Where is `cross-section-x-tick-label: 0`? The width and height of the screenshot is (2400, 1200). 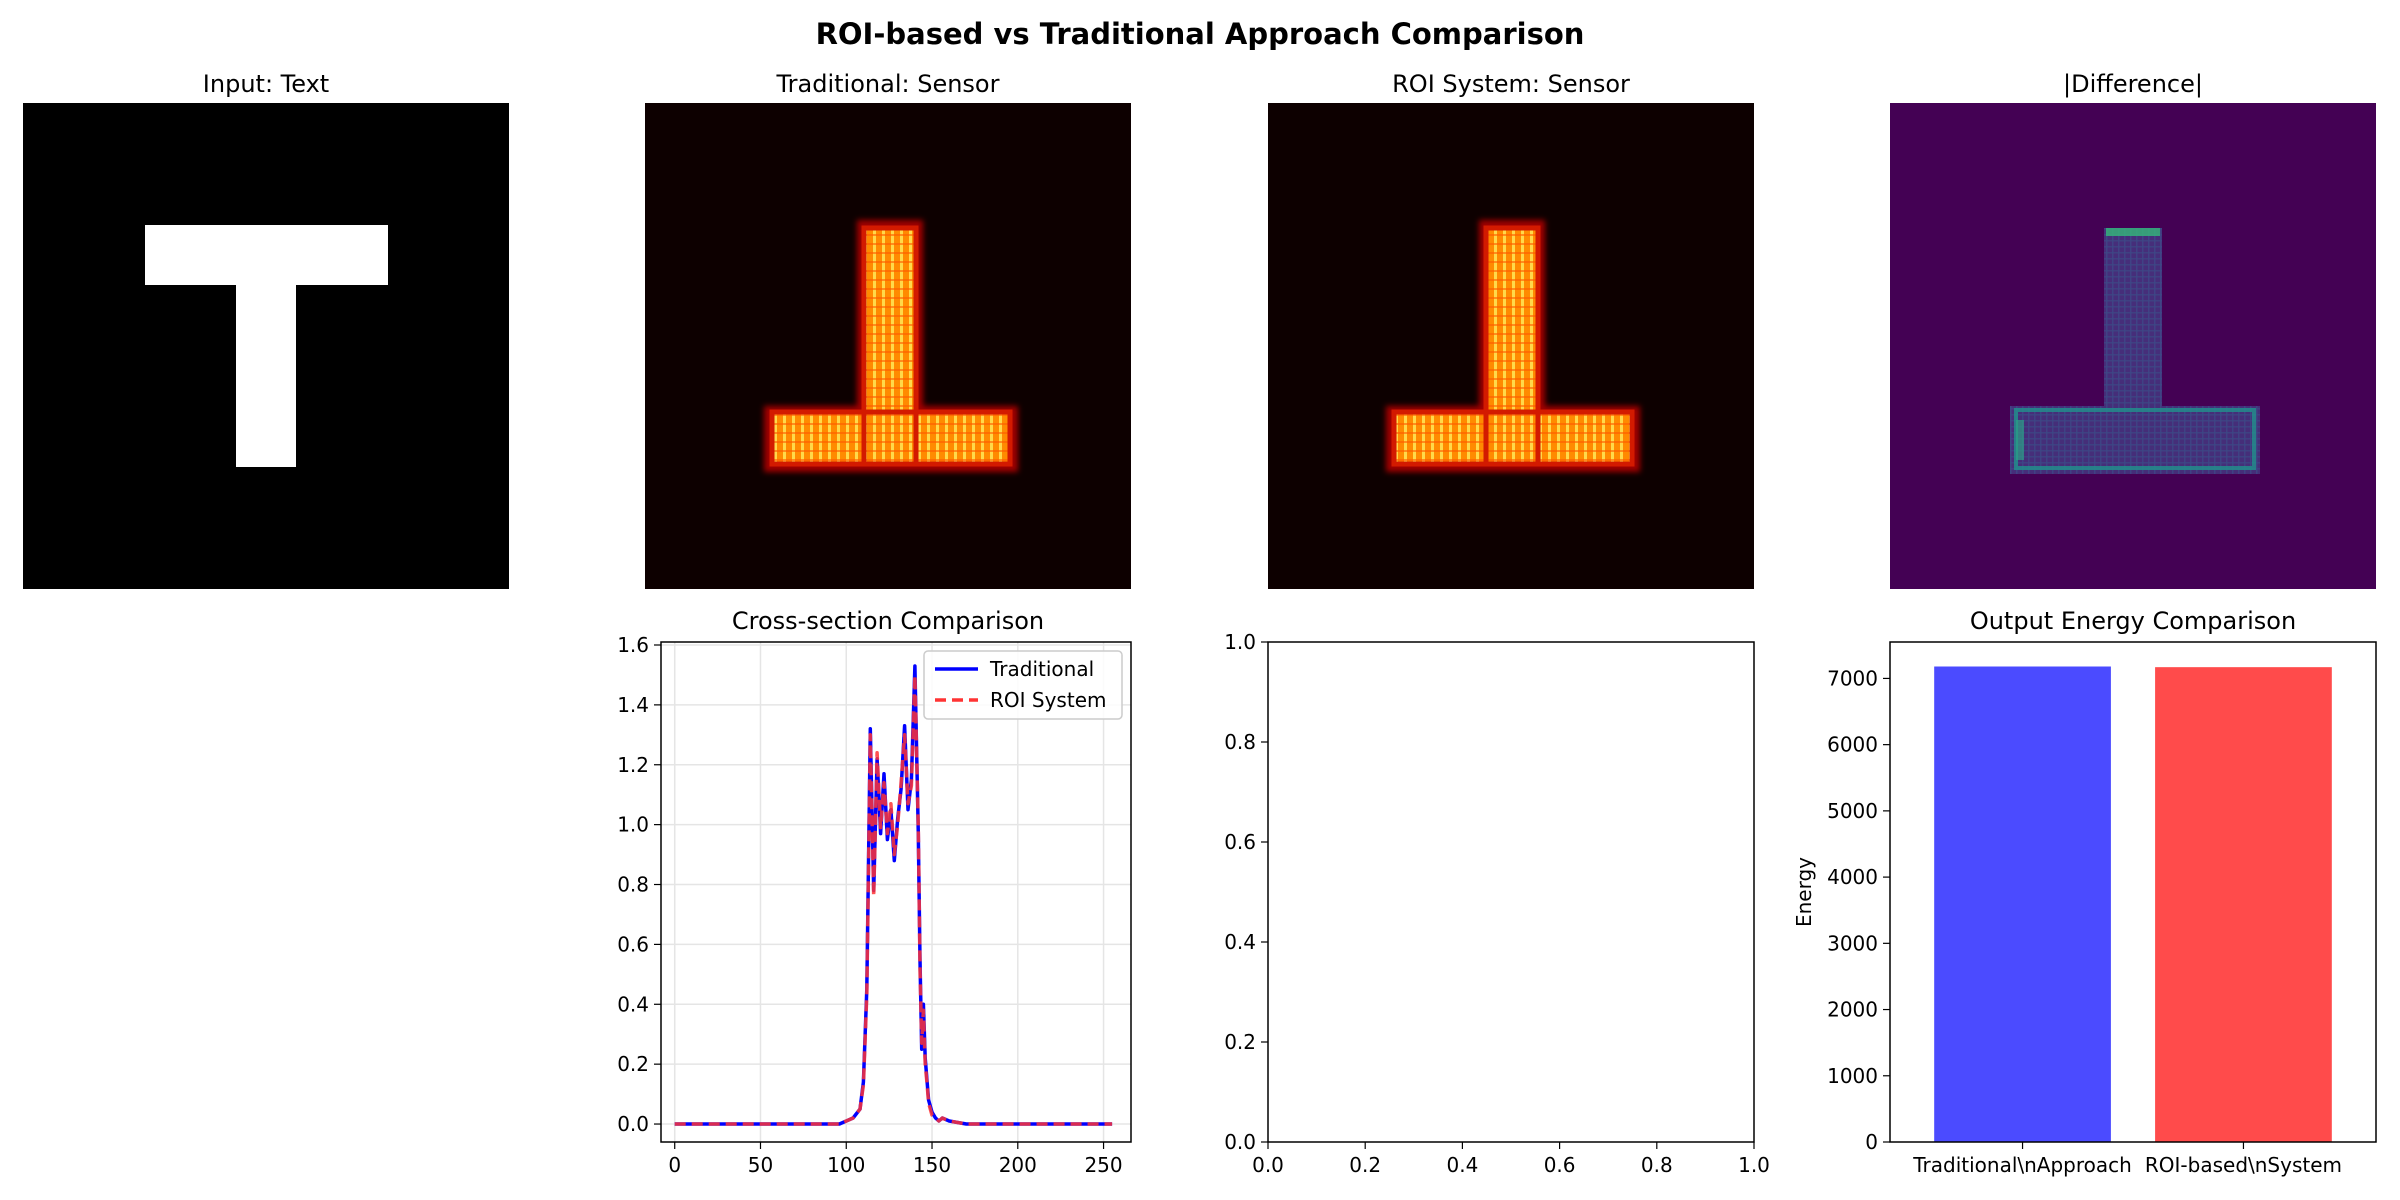 cross-section-x-tick-label: 0 is located at coordinates (674, 1165).